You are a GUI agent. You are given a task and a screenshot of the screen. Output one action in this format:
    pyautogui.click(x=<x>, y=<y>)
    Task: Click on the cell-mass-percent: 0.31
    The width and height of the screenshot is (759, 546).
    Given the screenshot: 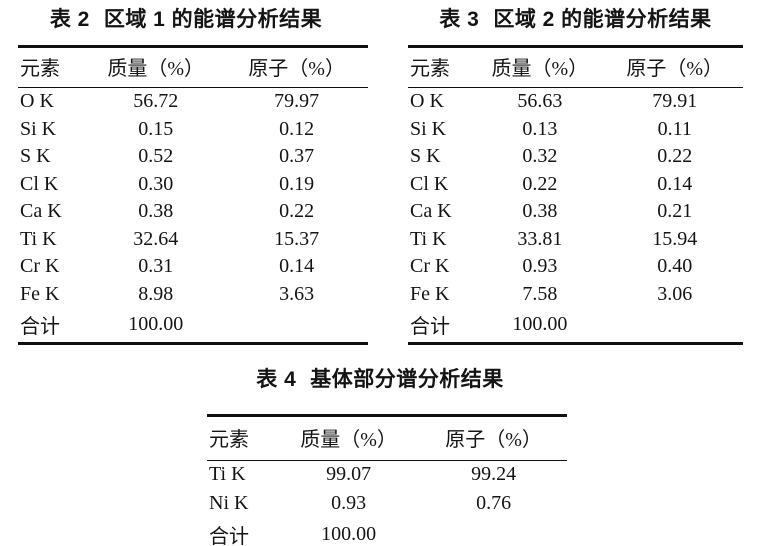 What is the action you would take?
    pyautogui.click(x=156, y=266)
    